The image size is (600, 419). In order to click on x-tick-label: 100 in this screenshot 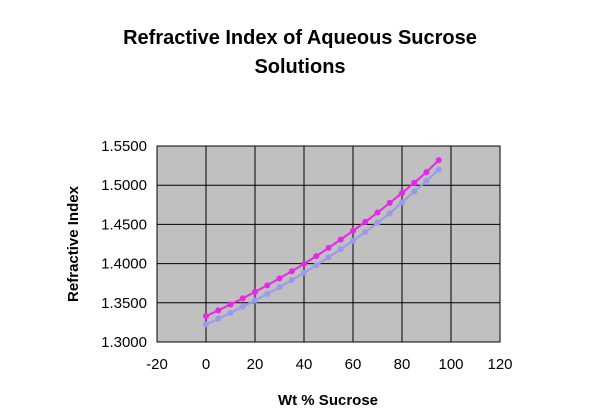, I will do `click(450, 364)`.